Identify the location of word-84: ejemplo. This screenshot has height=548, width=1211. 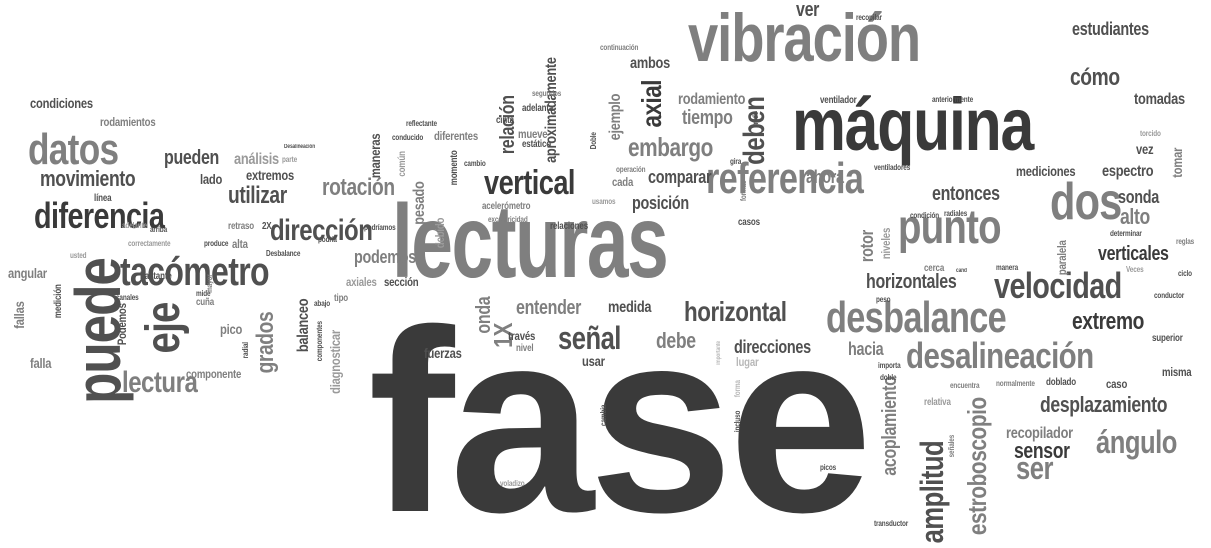
(615, 117).